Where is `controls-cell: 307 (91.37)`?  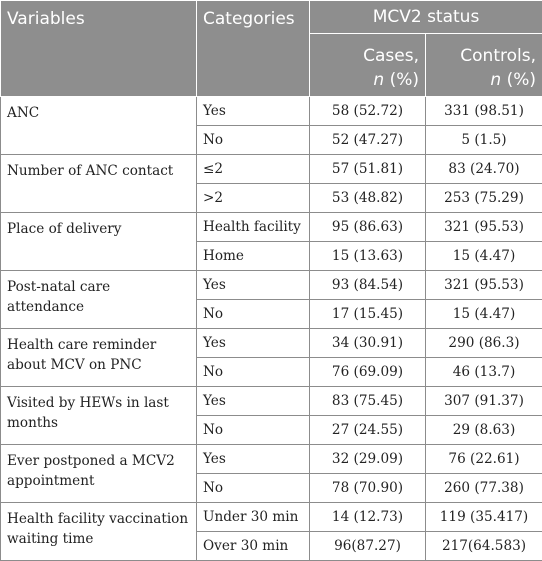
controls-cell: 307 (91.37) is located at coordinates (484, 401).